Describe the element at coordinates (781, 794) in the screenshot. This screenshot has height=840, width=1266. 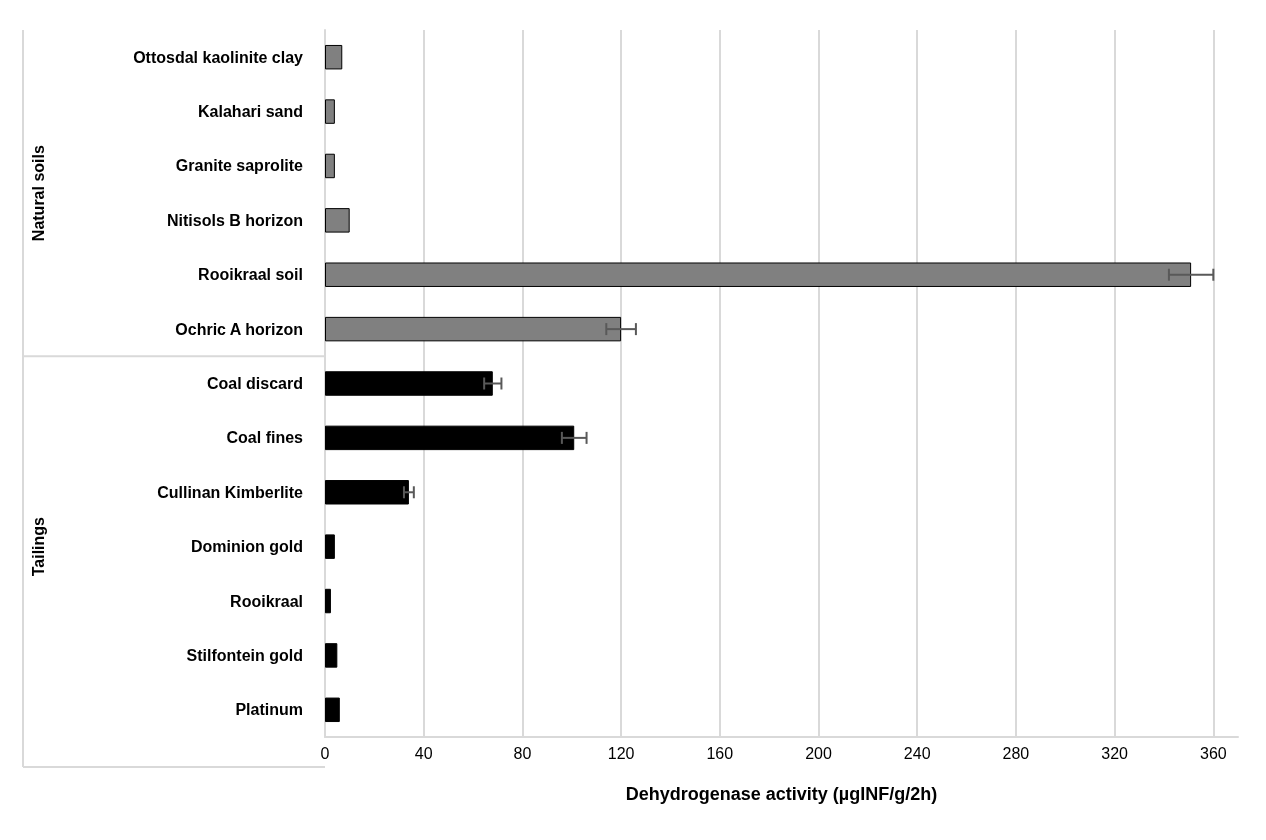
I see `x-axis-title: Dehydrogenase activity (µgINF/g/2h)` at that location.